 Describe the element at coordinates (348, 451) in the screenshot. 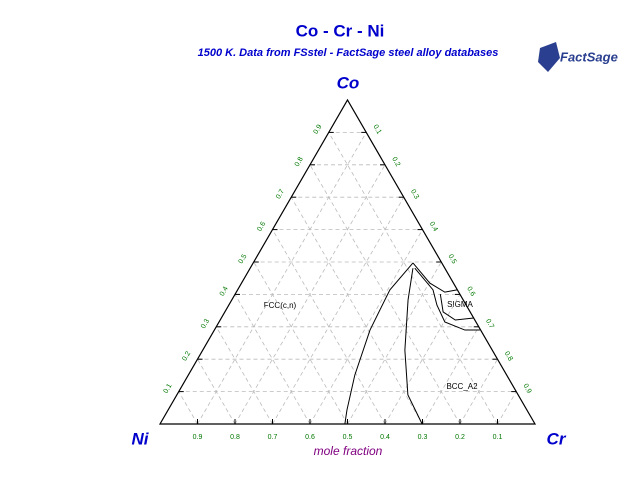

I see `axis-label: mole fraction` at that location.